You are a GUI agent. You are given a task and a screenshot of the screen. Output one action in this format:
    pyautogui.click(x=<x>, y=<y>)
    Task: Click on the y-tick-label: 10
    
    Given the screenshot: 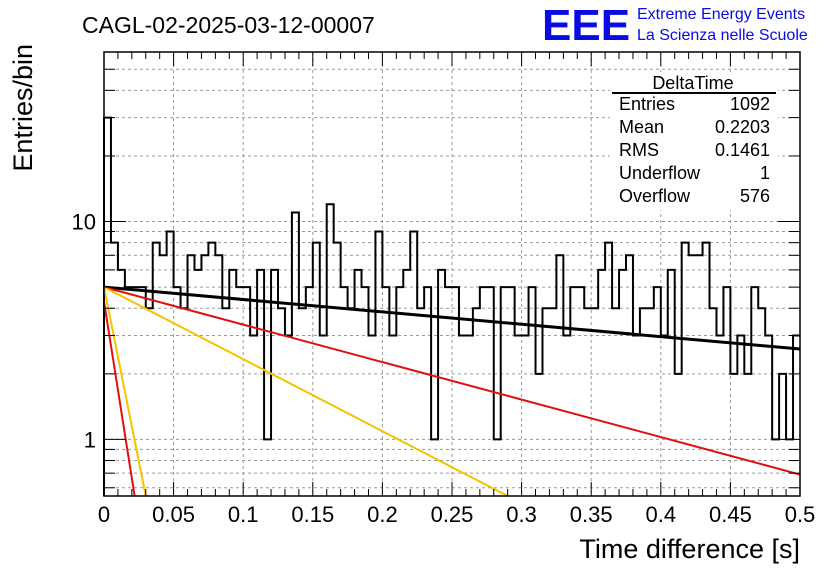 What is the action you would take?
    pyautogui.click(x=84, y=222)
    